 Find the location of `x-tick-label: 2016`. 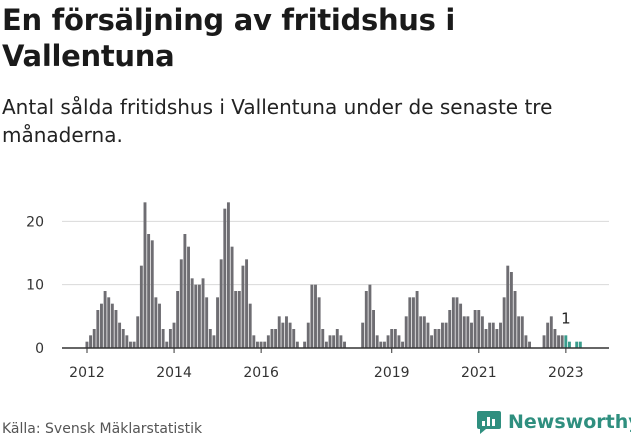

x-tick-label: 2016 is located at coordinates (261, 373).